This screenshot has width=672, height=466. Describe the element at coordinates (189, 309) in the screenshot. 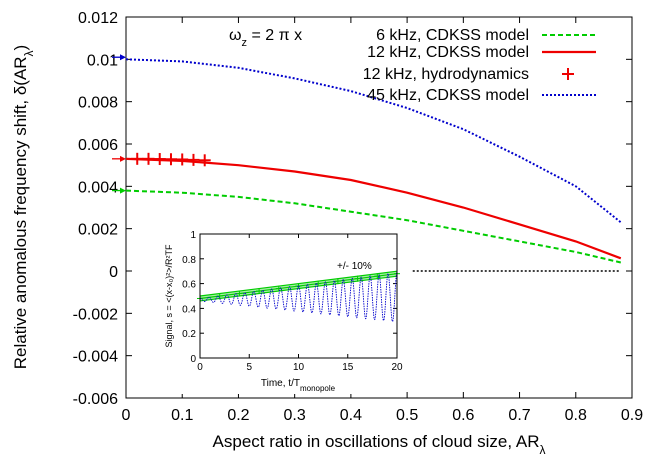

I see `inset-y-tick-label: 0.4` at that location.